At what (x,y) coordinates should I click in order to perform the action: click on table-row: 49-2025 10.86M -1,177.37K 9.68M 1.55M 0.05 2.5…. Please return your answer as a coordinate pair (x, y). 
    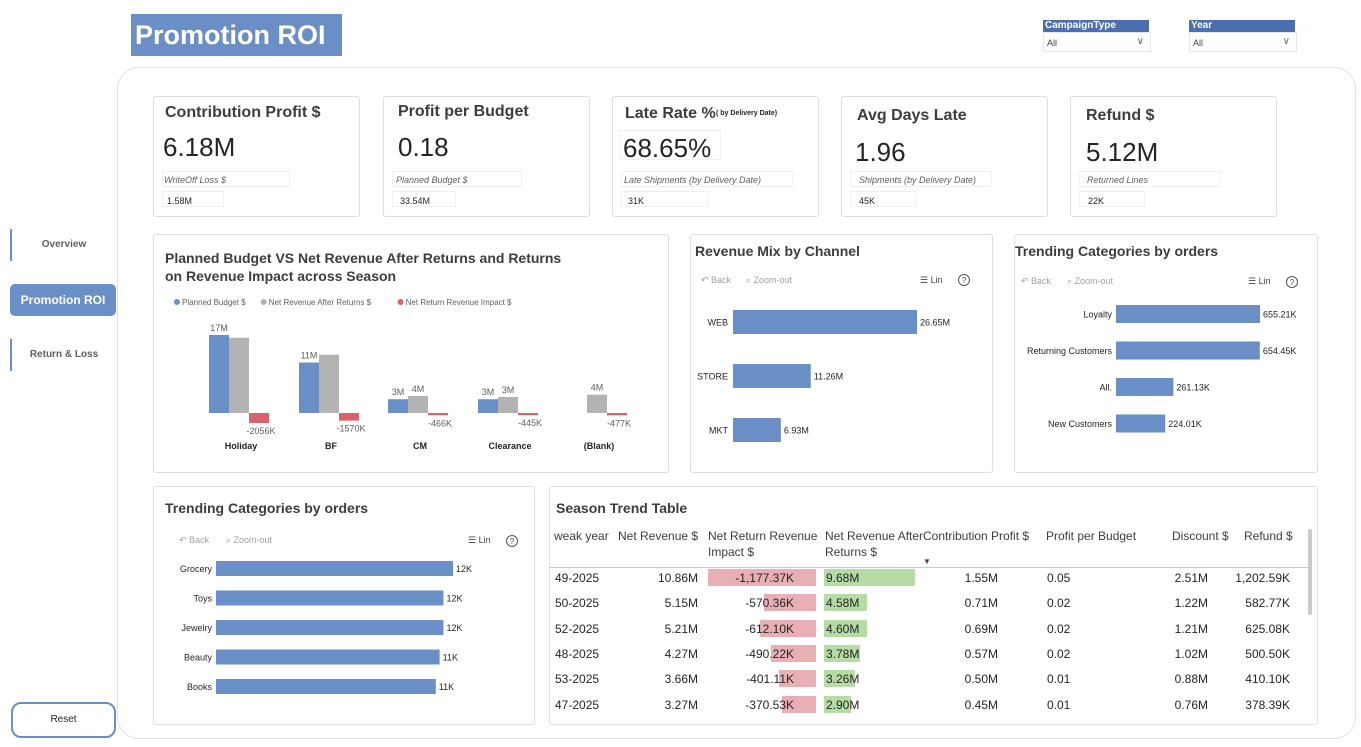
    Looking at the image, I should click on (930, 580).